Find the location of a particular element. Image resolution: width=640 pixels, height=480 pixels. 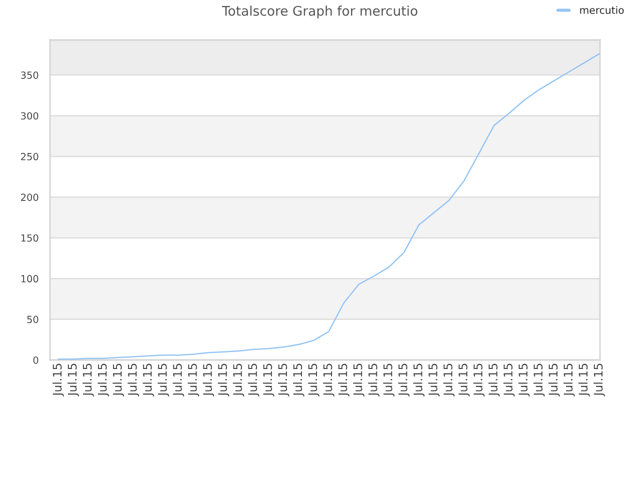

legend-label: mercutio is located at coordinates (602, 10).